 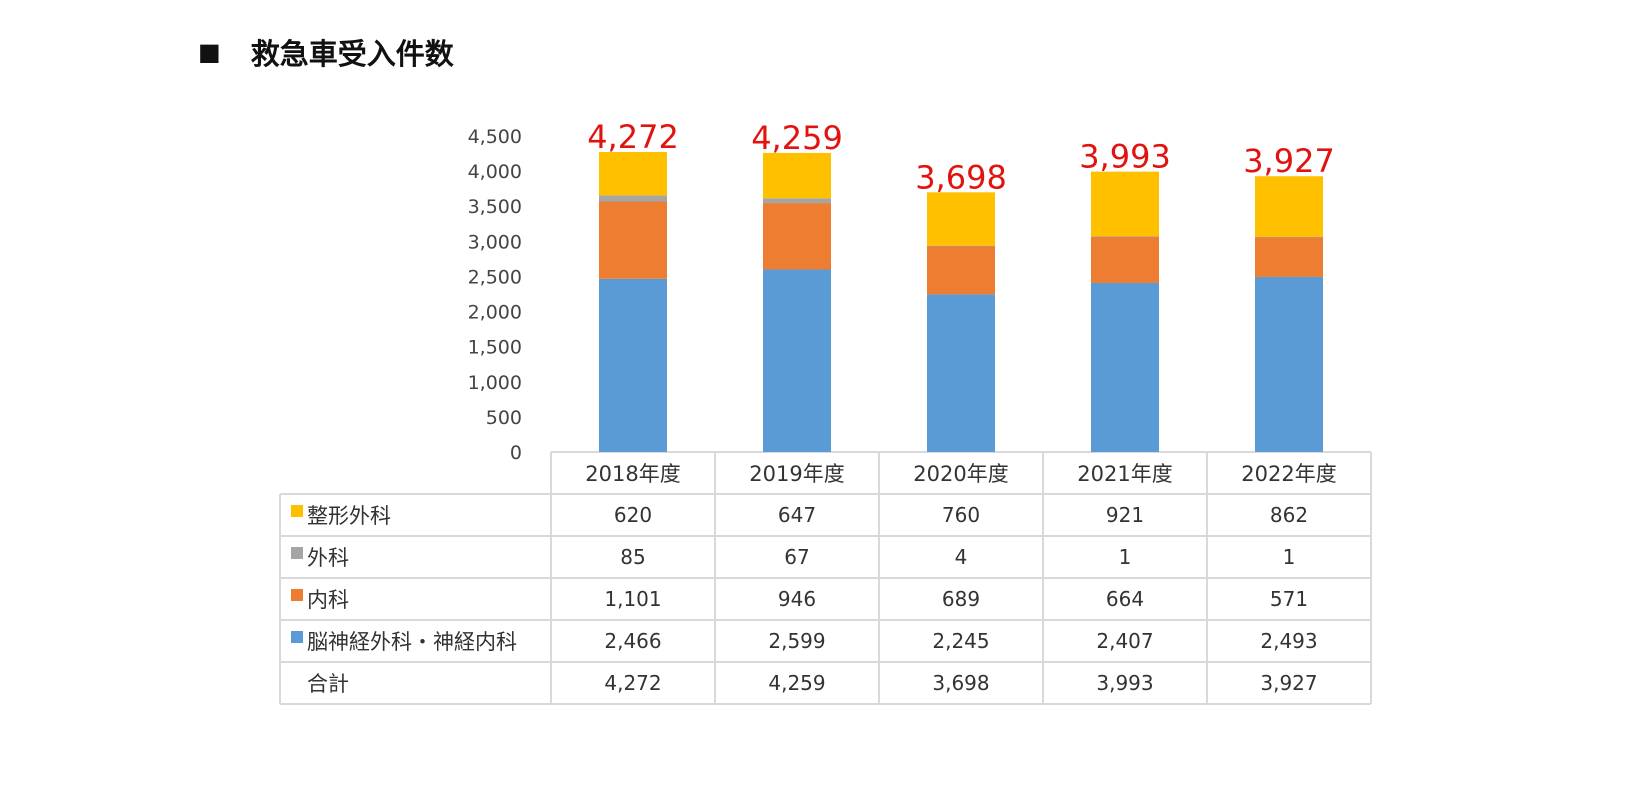 What do you see at coordinates (796, 641) in the screenshot?
I see `table-cell: 2,599` at bounding box center [796, 641].